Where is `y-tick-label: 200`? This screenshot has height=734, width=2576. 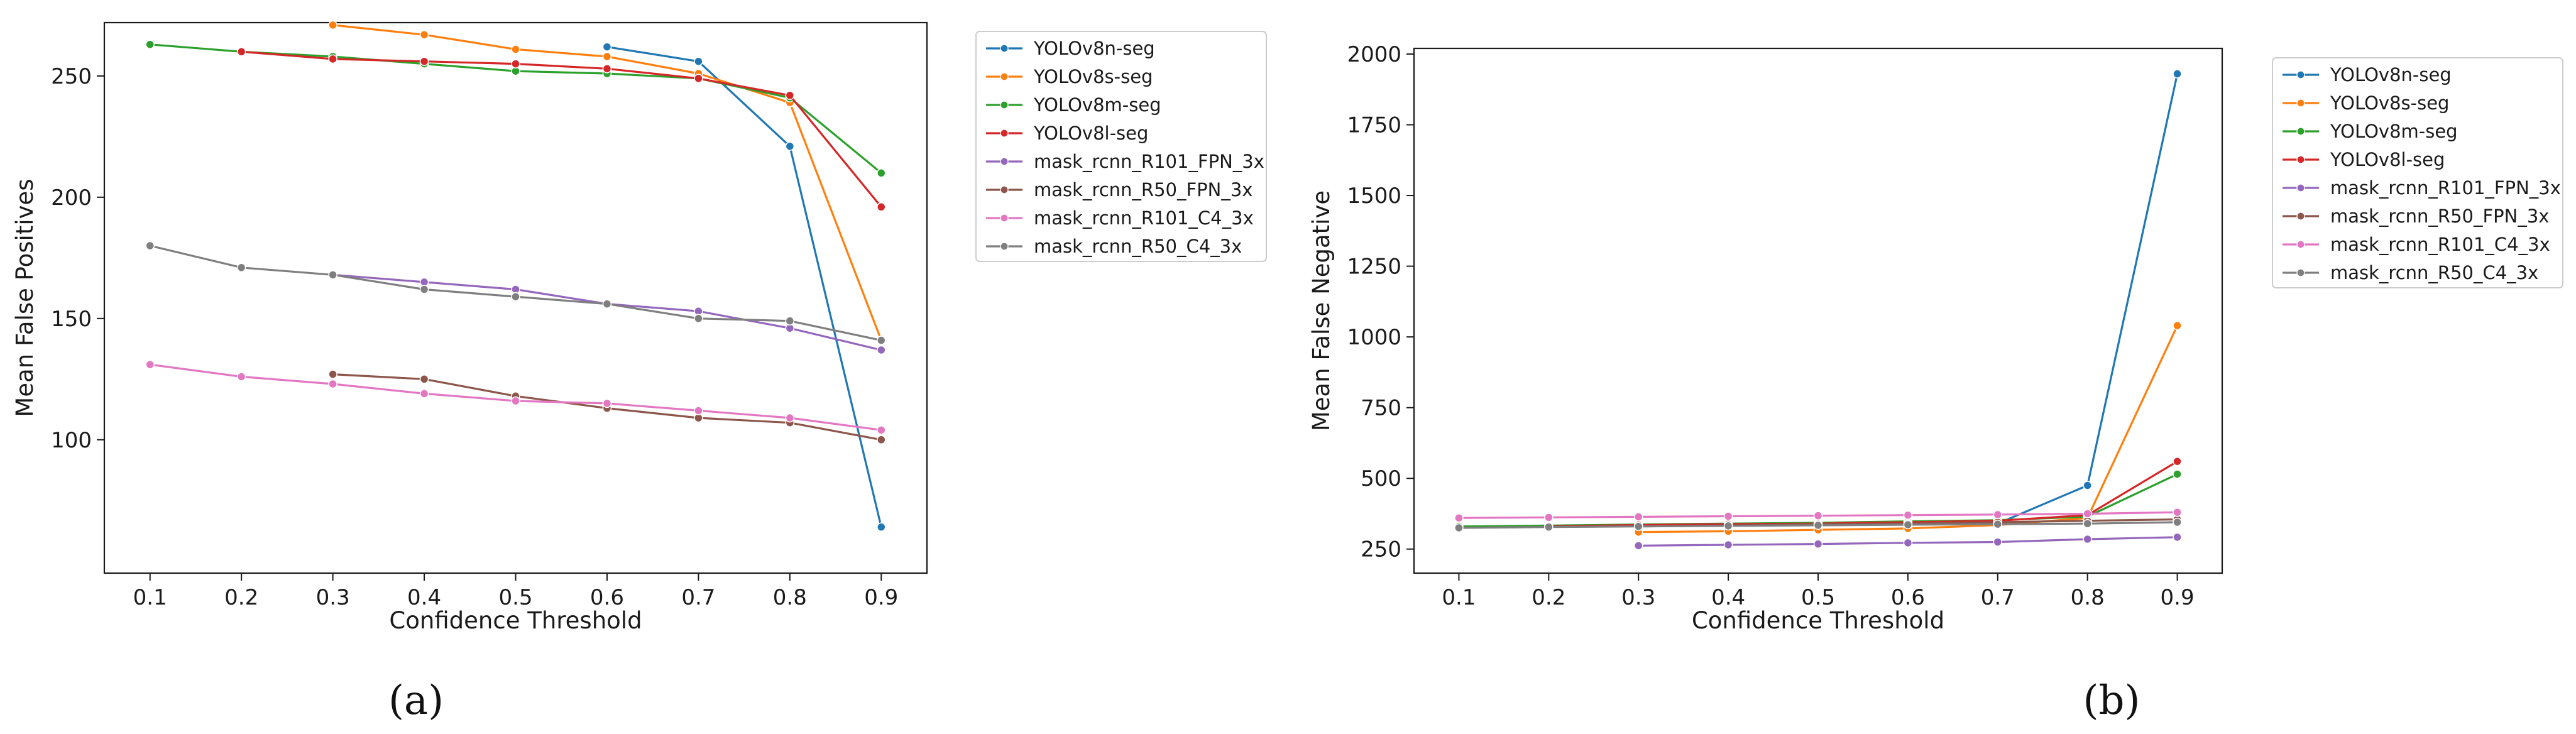 y-tick-label: 200 is located at coordinates (71, 198).